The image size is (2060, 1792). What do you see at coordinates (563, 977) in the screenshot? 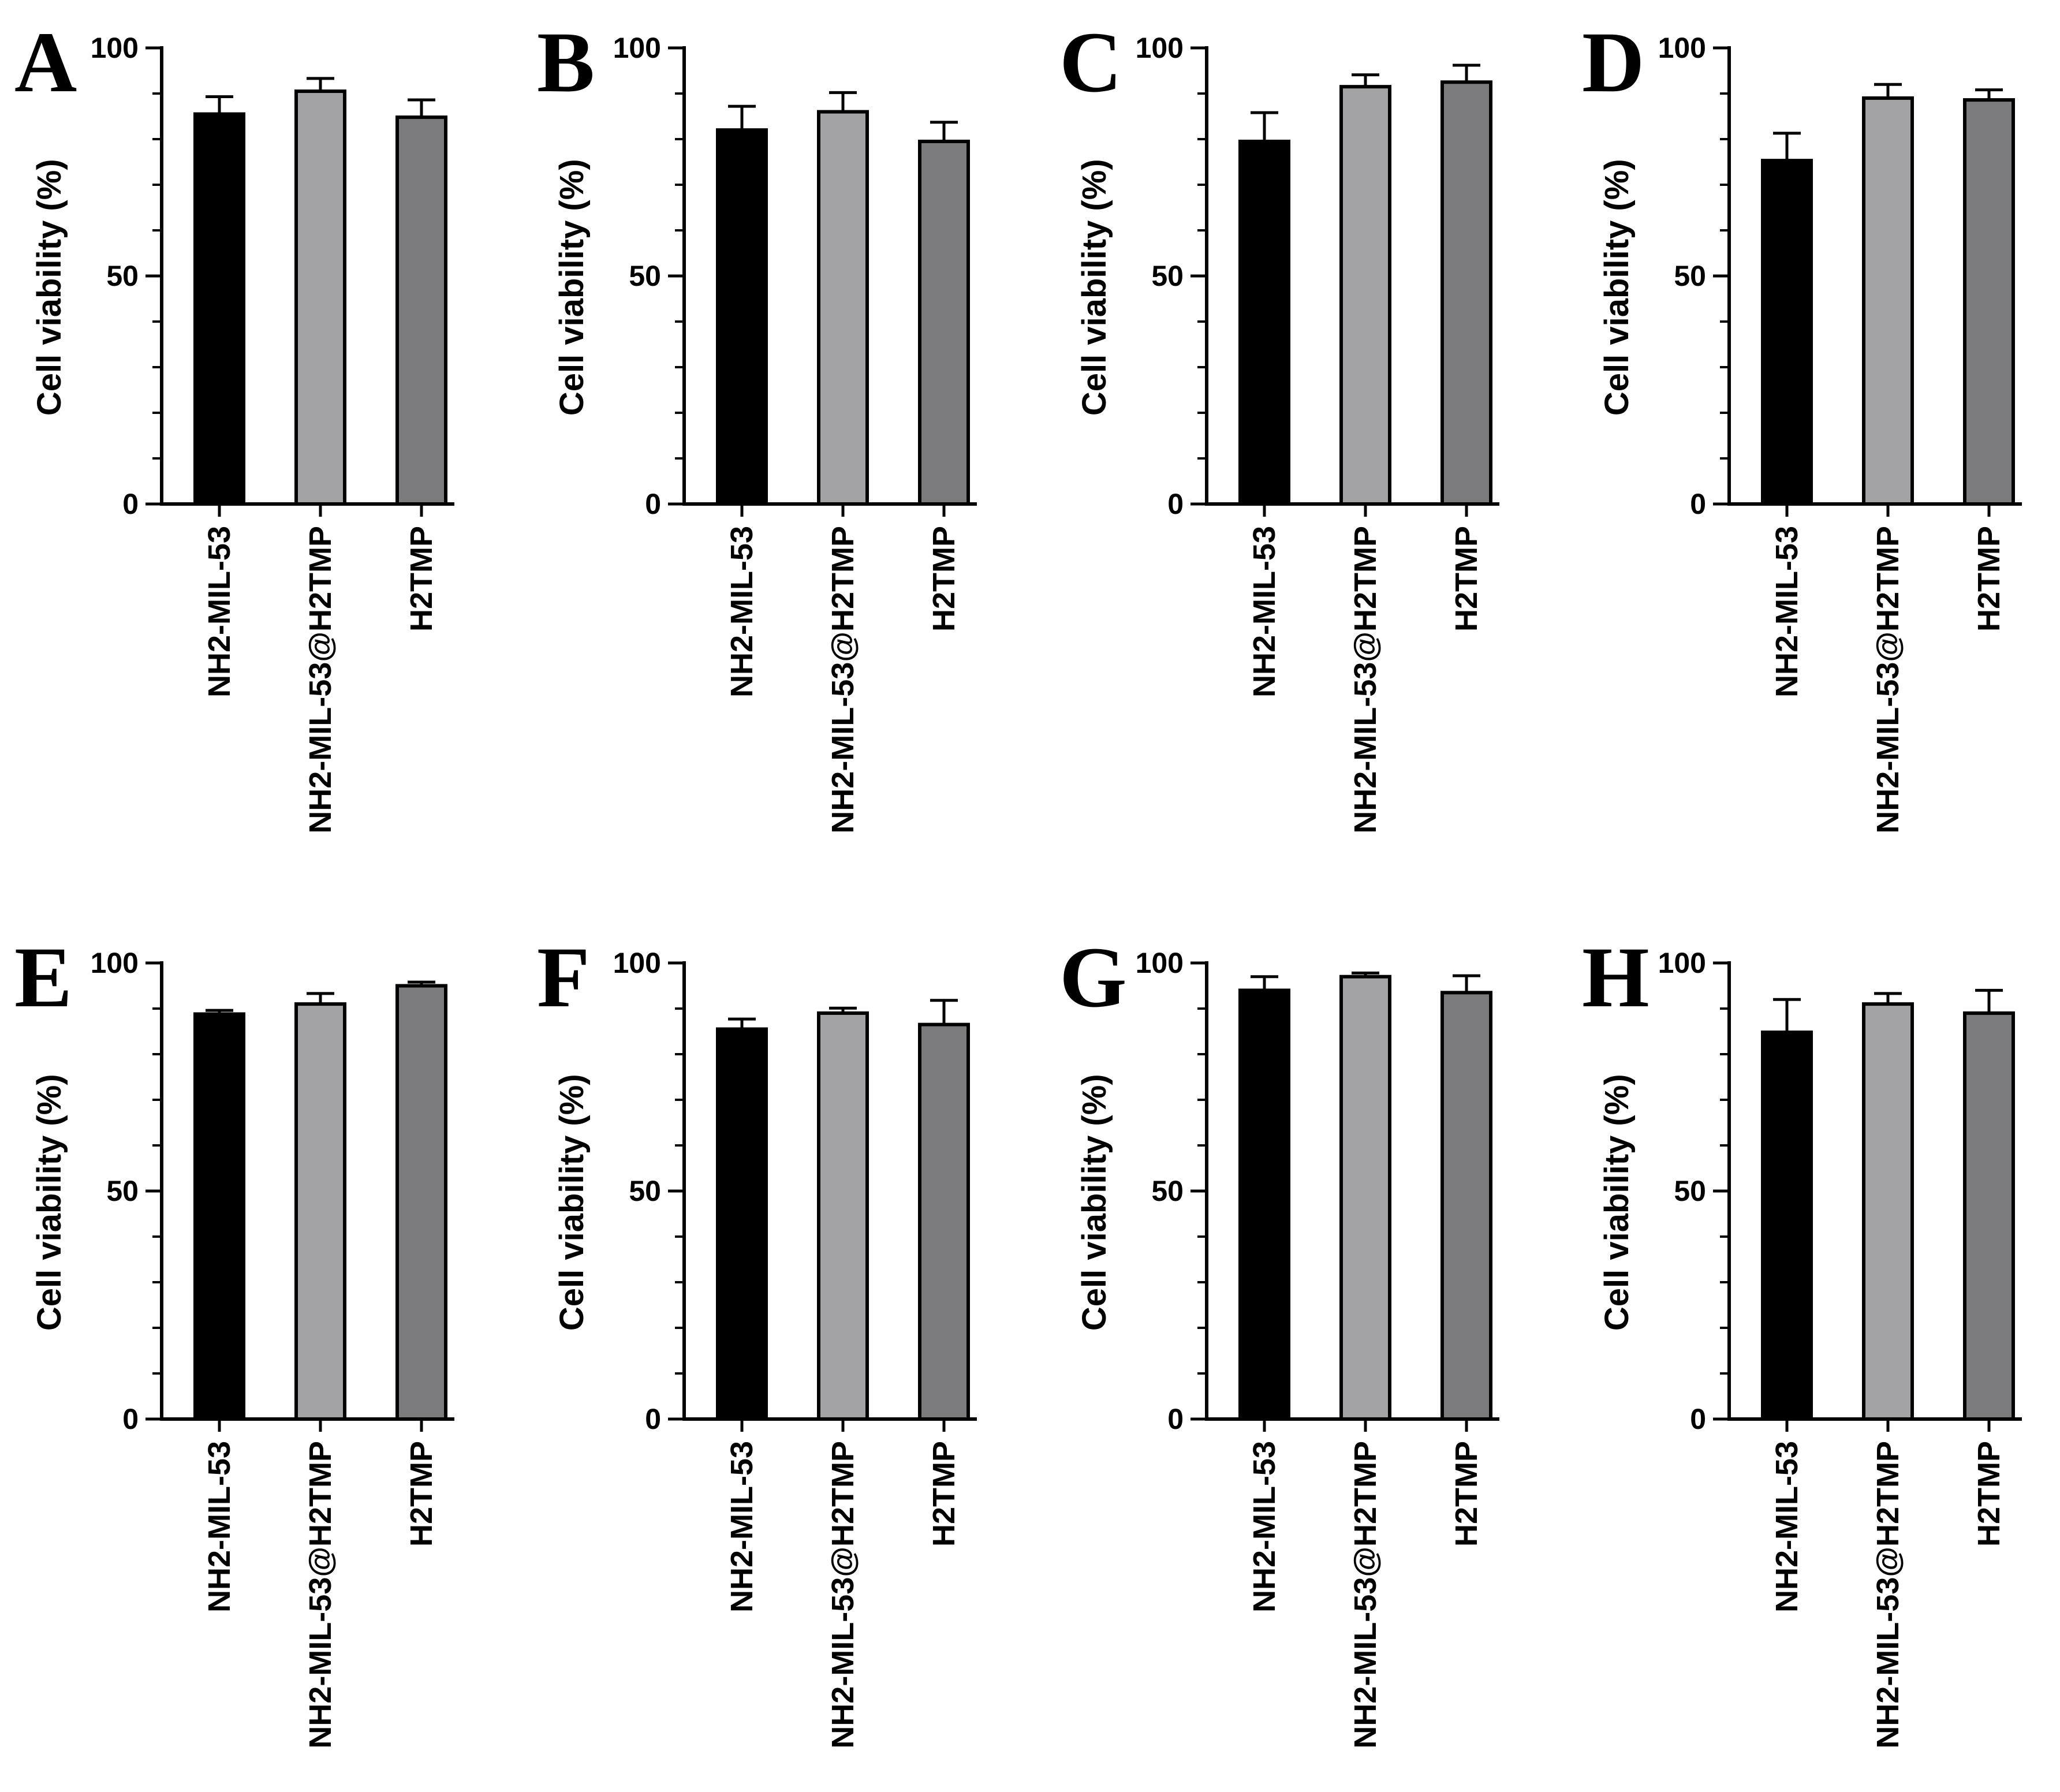
I see `panel-letter: F` at bounding box center [563, 977].